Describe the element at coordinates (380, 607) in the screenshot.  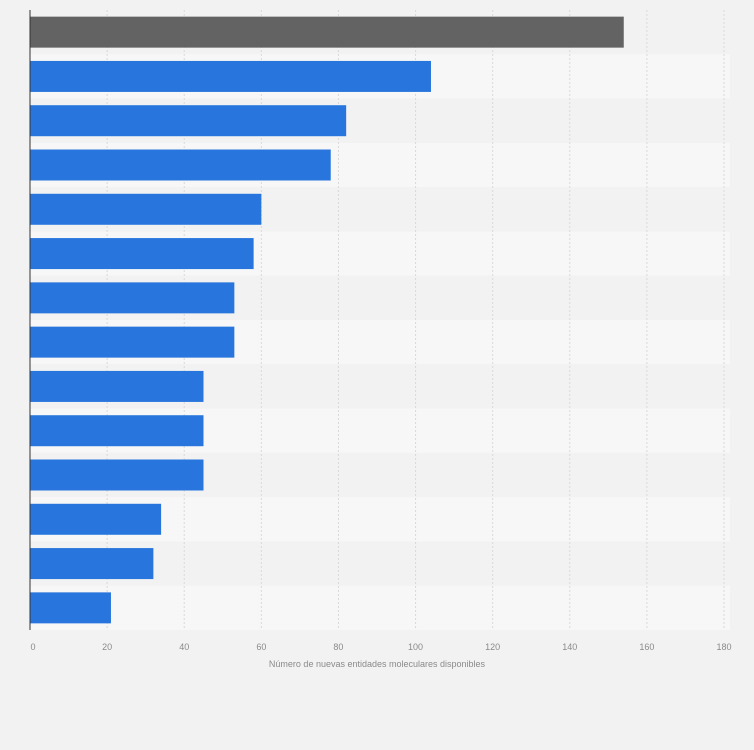
I see `row-band` at that location.